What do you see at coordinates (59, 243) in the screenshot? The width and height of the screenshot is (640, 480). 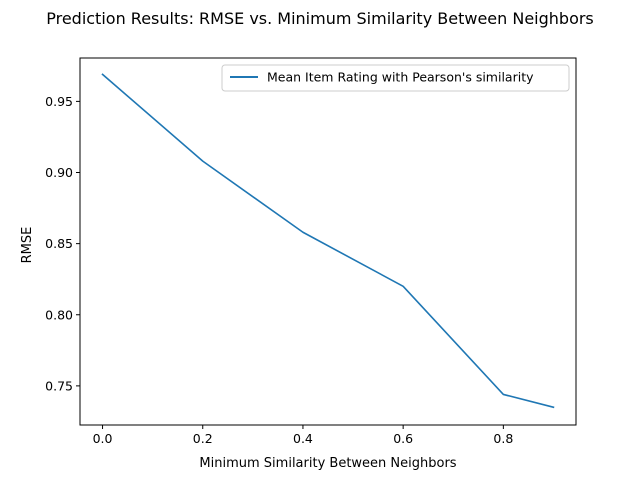 I see `y-tick-label: 0.85` at bounding box center [59, 243].